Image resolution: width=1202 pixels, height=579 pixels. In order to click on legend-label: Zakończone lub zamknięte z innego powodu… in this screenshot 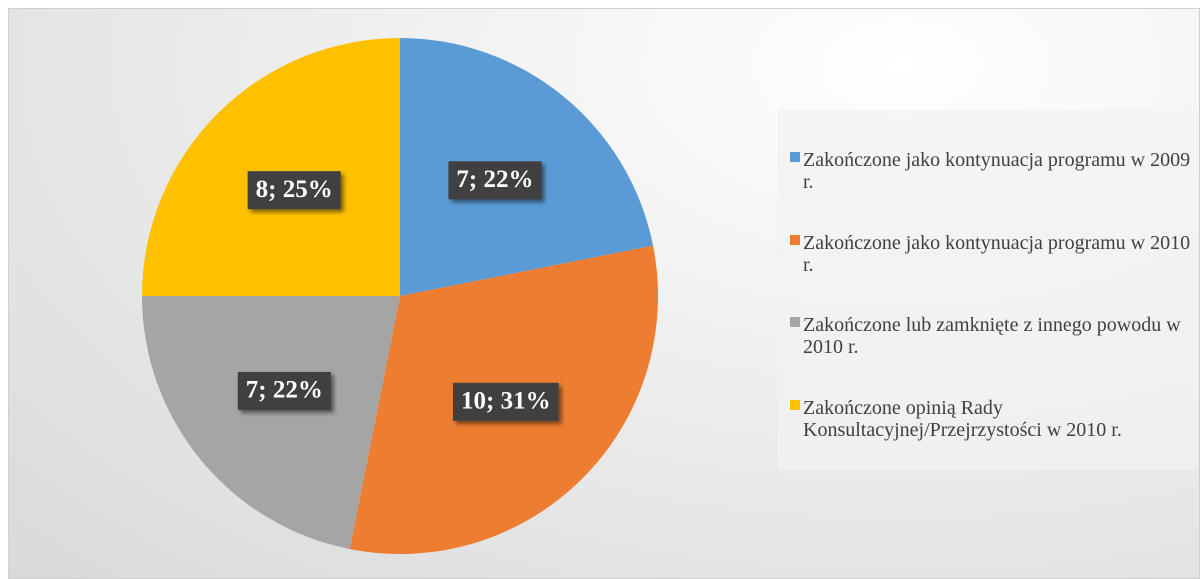, I will do `click(992, 336)`.